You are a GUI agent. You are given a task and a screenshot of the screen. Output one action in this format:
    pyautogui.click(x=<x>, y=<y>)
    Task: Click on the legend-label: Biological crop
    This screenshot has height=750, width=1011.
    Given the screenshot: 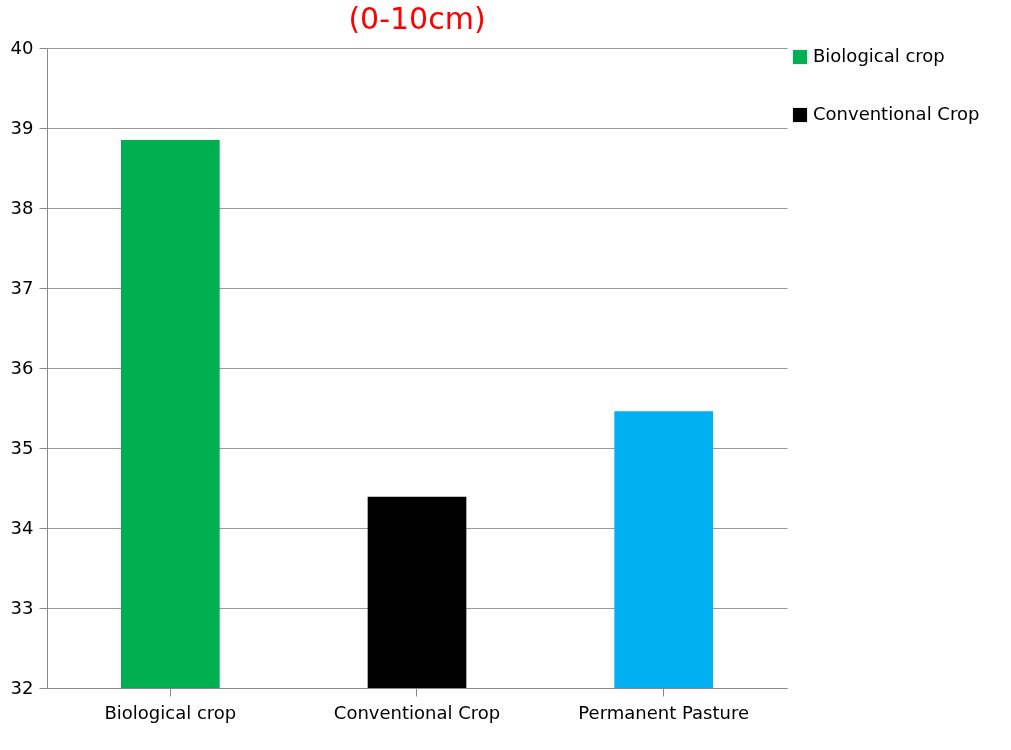 What is the action you would take?
    pyautogui.click(x=879, y=55)
    